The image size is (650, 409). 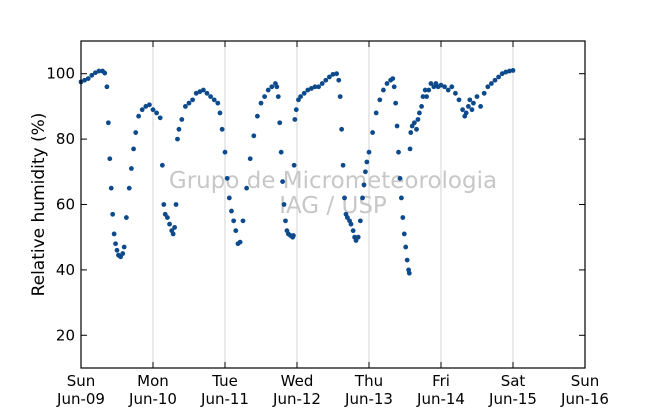 I want to click on watermark-line-1: Grupo de Micrometeorologia, so click(x=333, y=181).